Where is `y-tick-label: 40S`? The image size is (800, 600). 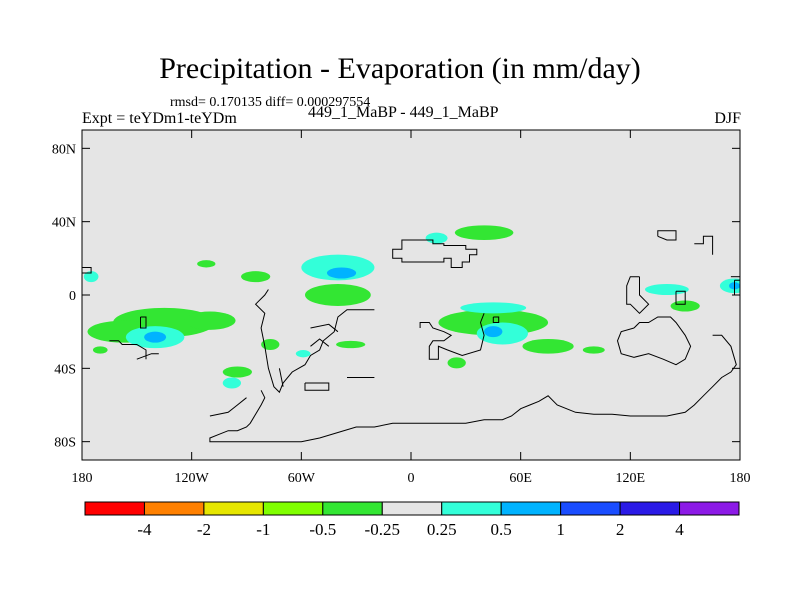 y-tick-label: 40S is located at coordinates (65, 369).